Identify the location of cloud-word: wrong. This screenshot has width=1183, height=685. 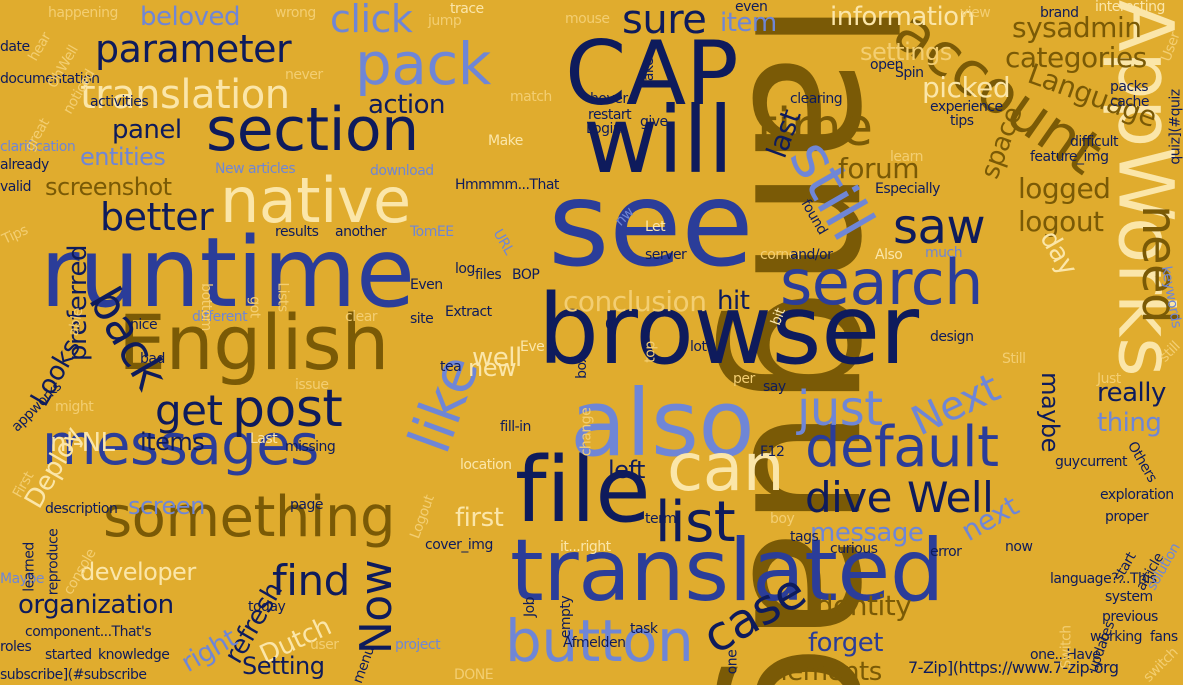
(295, 13).